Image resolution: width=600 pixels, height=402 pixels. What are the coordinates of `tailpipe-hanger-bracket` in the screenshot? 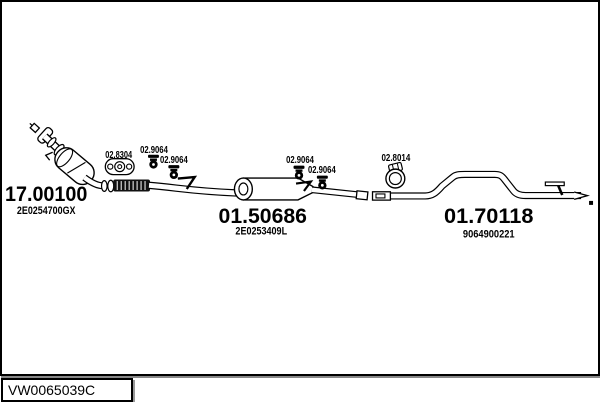 It's located at (554, 184).